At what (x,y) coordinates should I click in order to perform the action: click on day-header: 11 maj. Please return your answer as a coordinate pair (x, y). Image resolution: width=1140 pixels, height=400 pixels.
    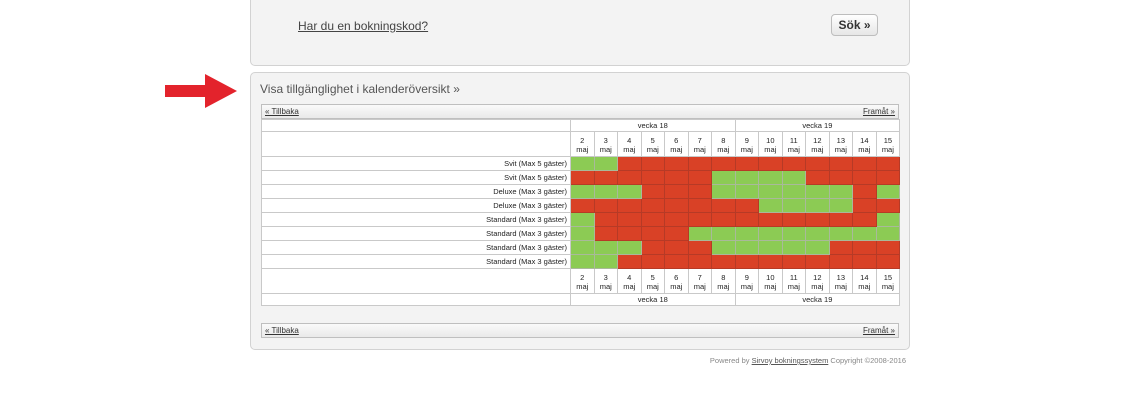
    Looking at the image, I should click on (794, 281).